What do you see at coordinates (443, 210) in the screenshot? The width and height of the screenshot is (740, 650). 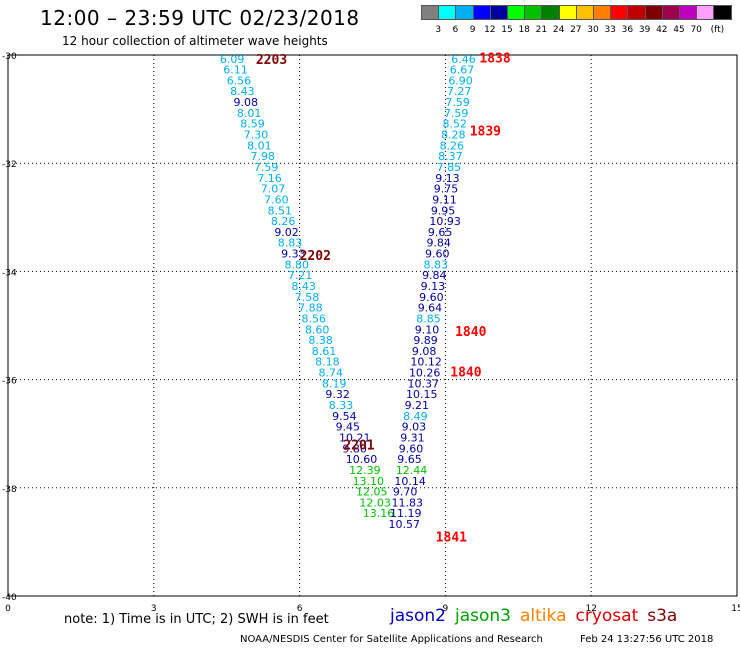 I see `wave-height-value: 9.95` at bounding box center [443, 210].